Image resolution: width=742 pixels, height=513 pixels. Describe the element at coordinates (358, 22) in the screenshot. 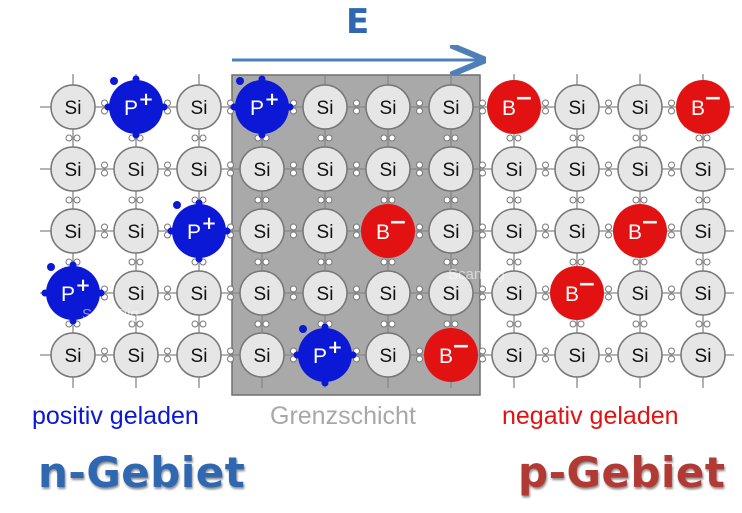

I see `electric-field-label: E` at that location.